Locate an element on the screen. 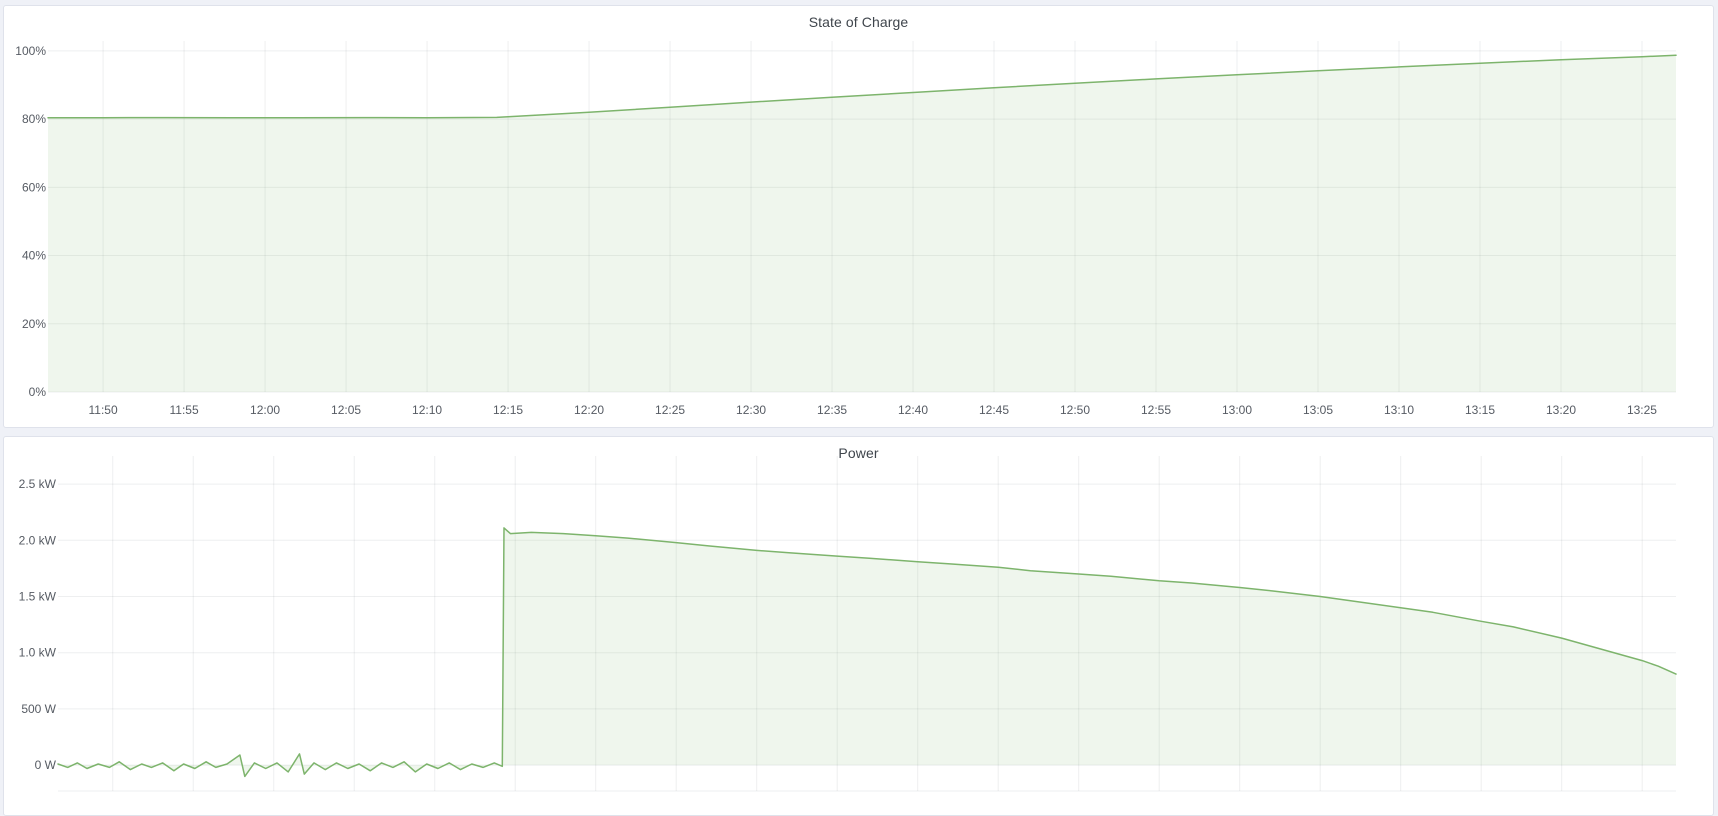  y-tick-label: 2.0 kW is located at coordinates (38, 540).